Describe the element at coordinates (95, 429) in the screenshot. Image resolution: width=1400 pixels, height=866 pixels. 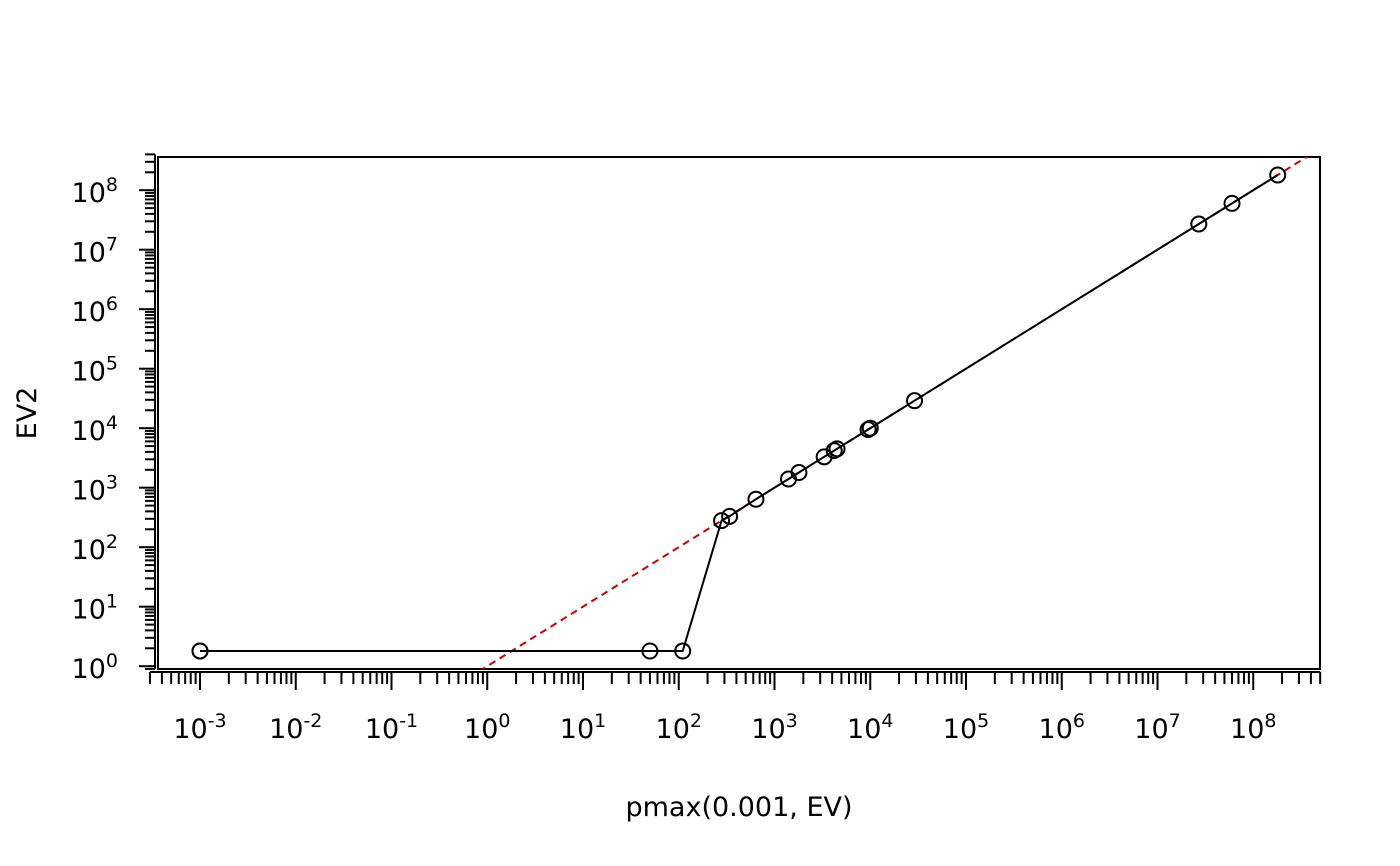
I see `y-tick-label: 10⁴` at that location.